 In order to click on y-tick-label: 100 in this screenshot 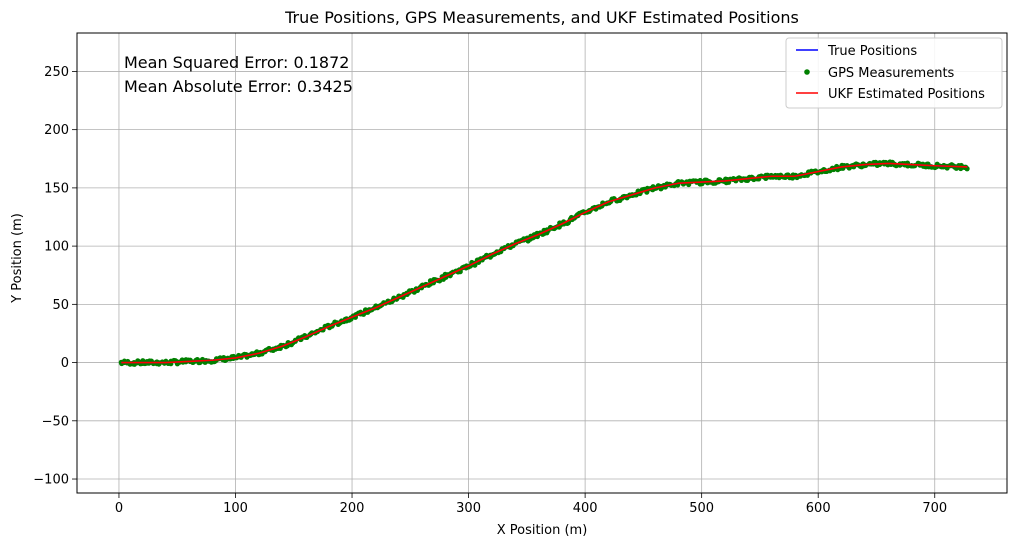, I will do `click(56, 247)`.